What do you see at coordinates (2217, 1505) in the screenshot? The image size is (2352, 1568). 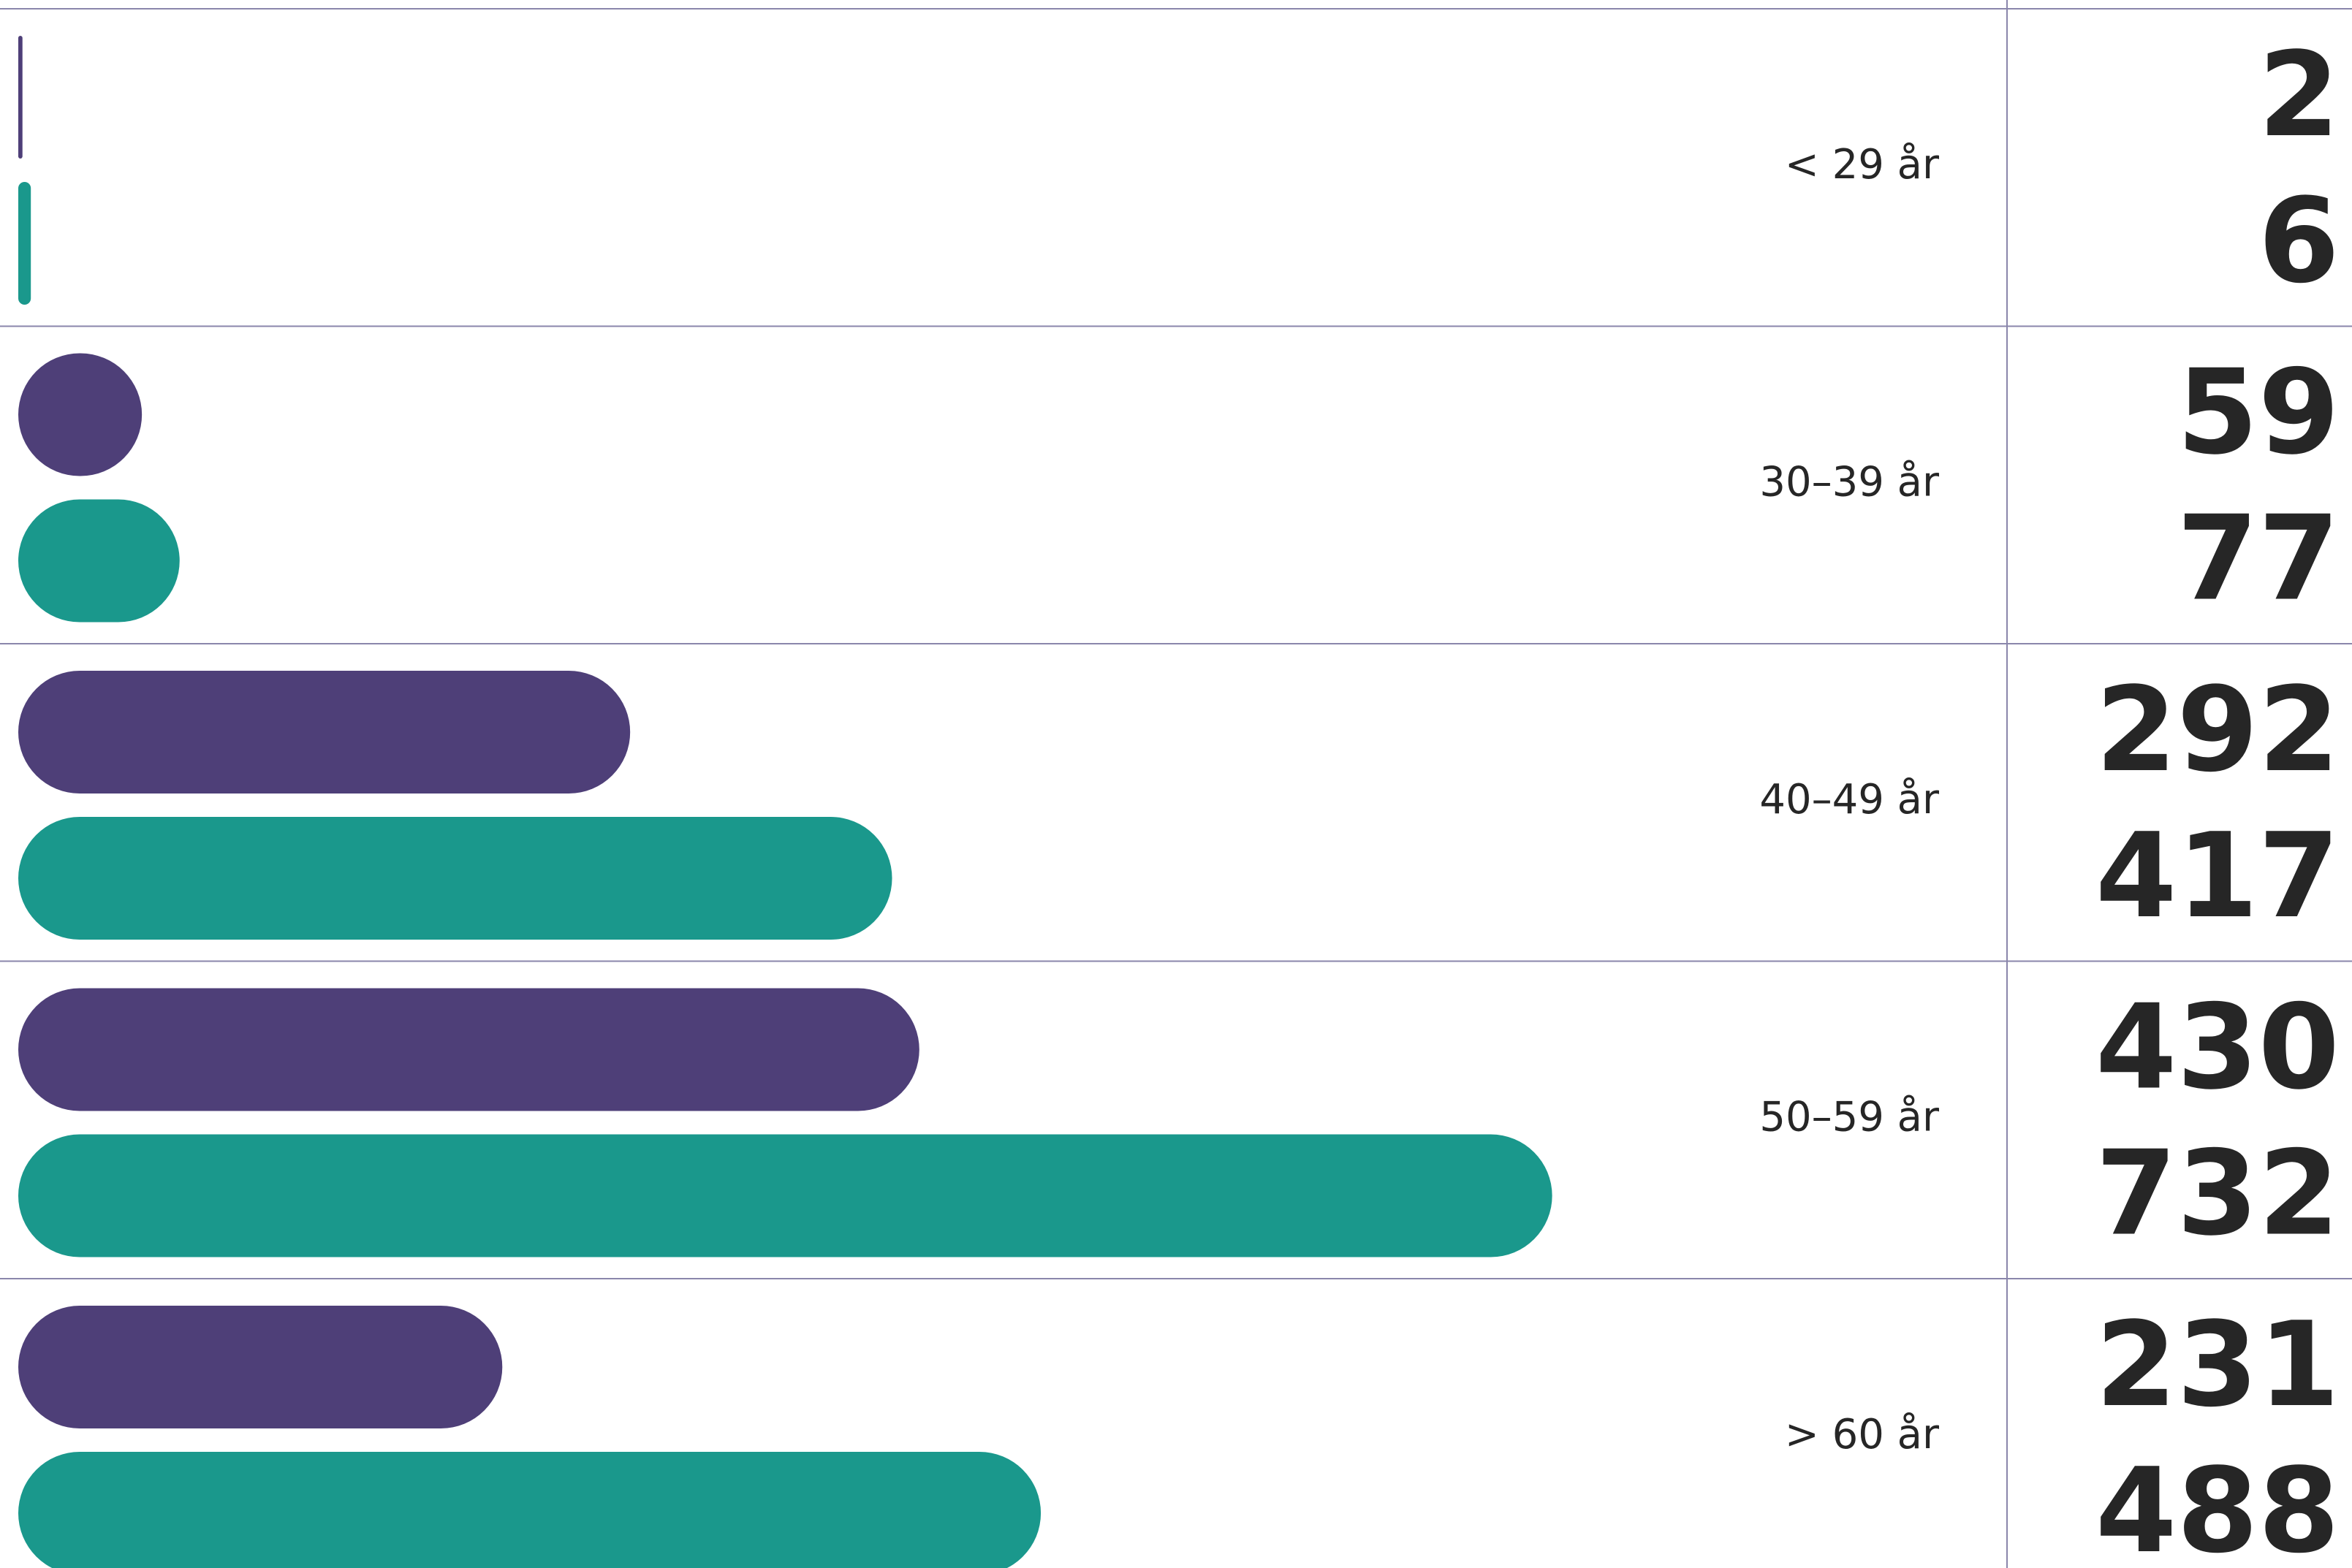 I see `value-label: 488` at bounding box center [2217, 1505].